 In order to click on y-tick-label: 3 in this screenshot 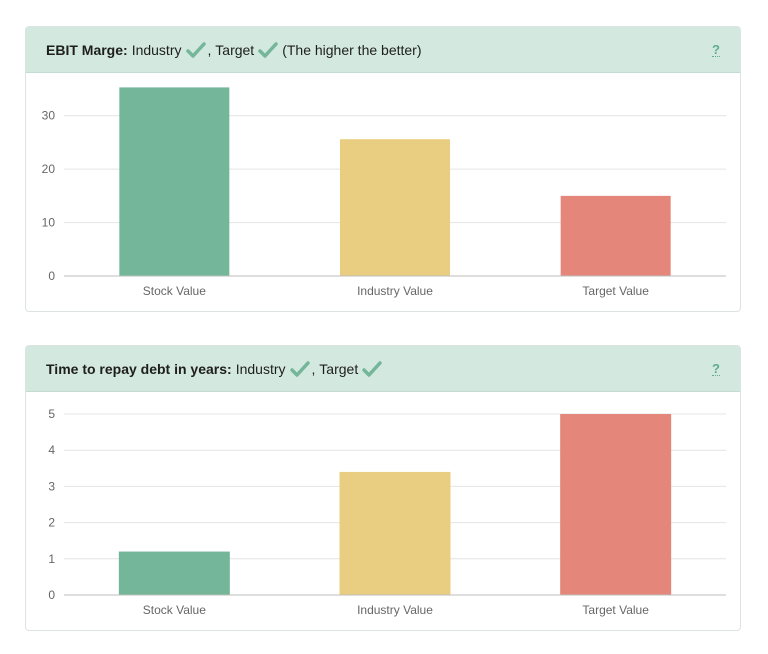, I will do `click(51, 486)`.